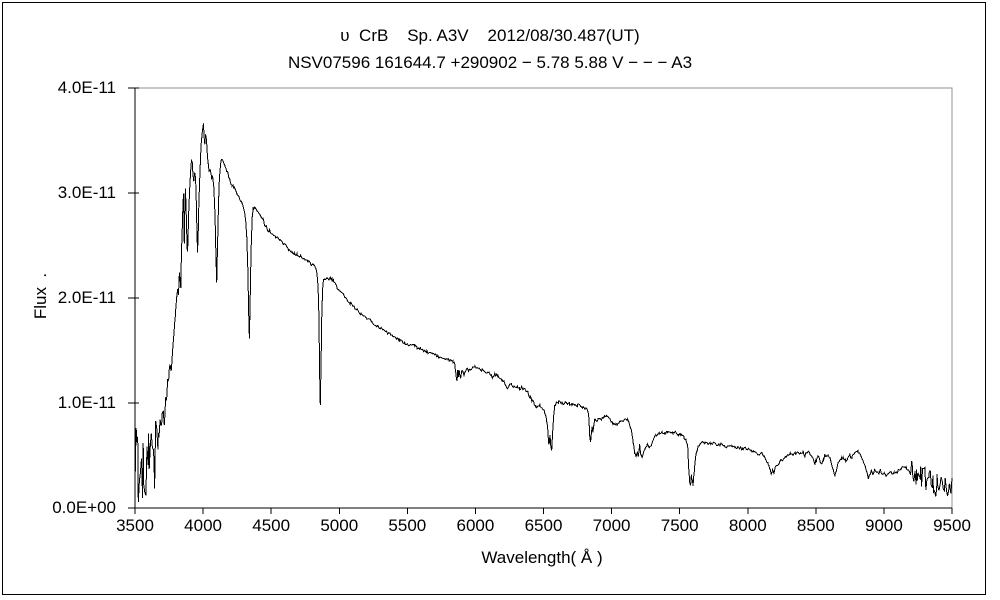 This screenshot has height=600, width=1000. What do you see at coordinates (490, 35) in the screenshot?
I see `chart-title: υ CrB Sp. A3V 2012/08/30.487(UT)` at bounding box center [490, 35].